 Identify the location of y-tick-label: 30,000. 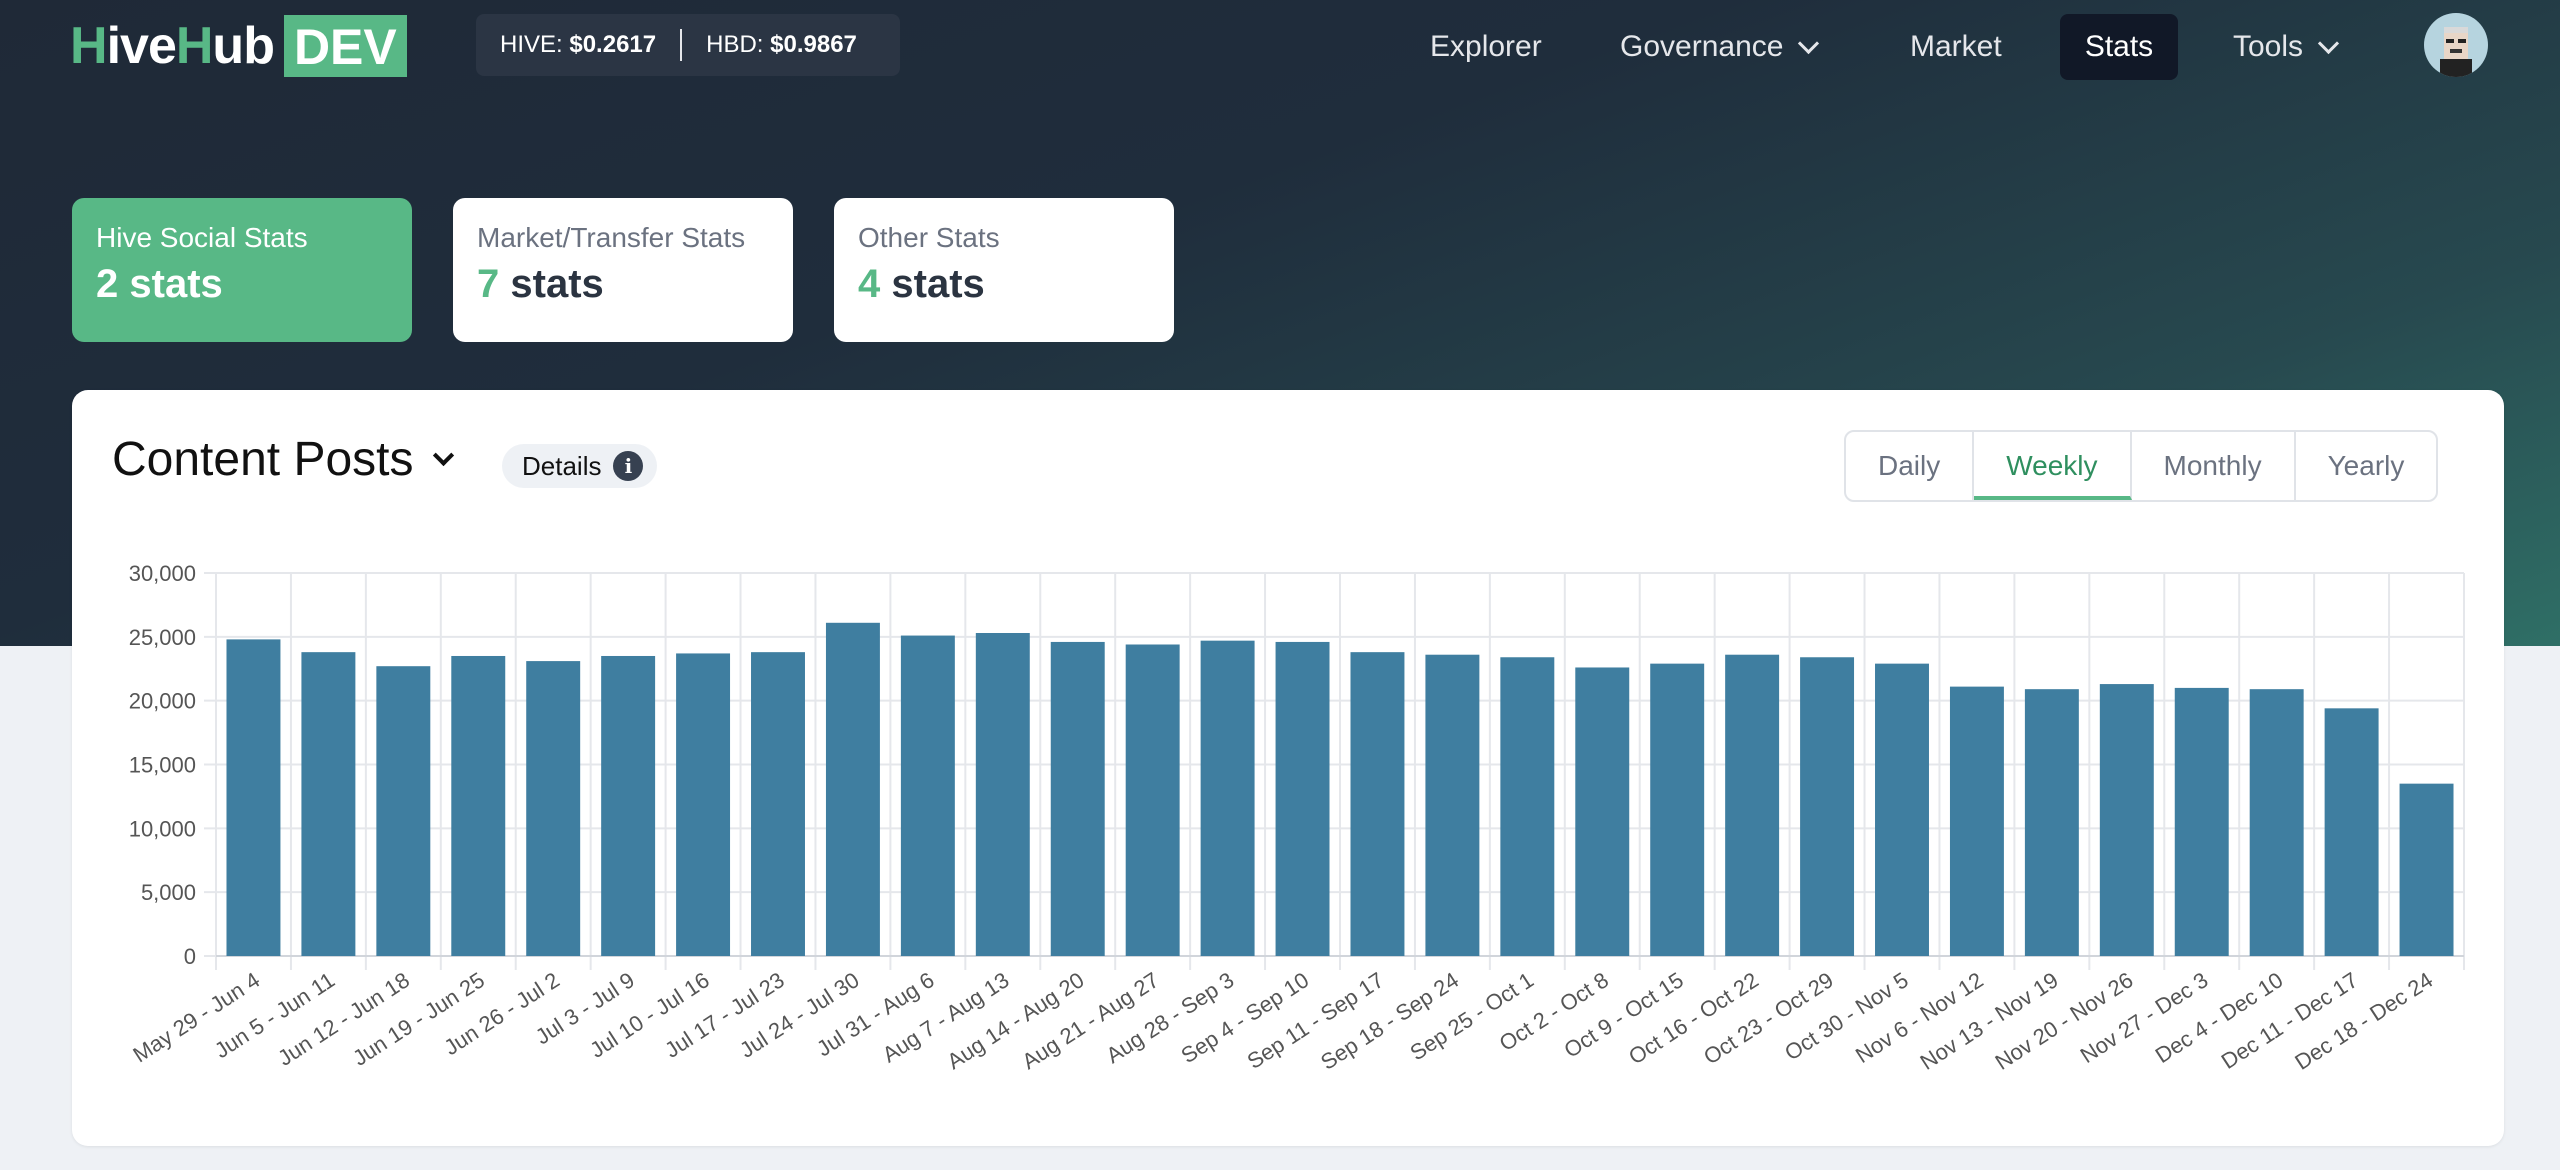
(162, 573).